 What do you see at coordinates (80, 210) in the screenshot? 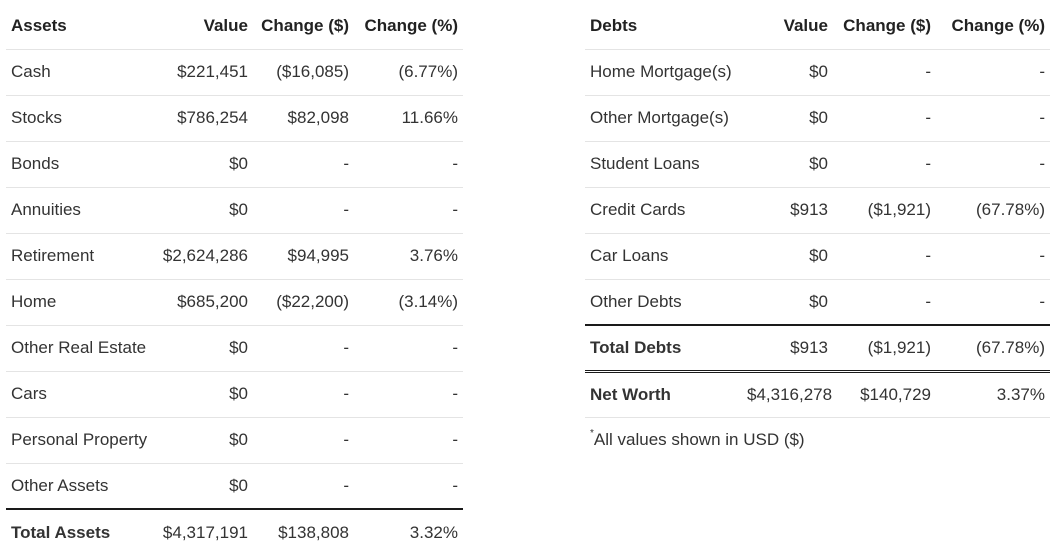
I see `asset-name: Annuities` at bounding box center [80, 210].